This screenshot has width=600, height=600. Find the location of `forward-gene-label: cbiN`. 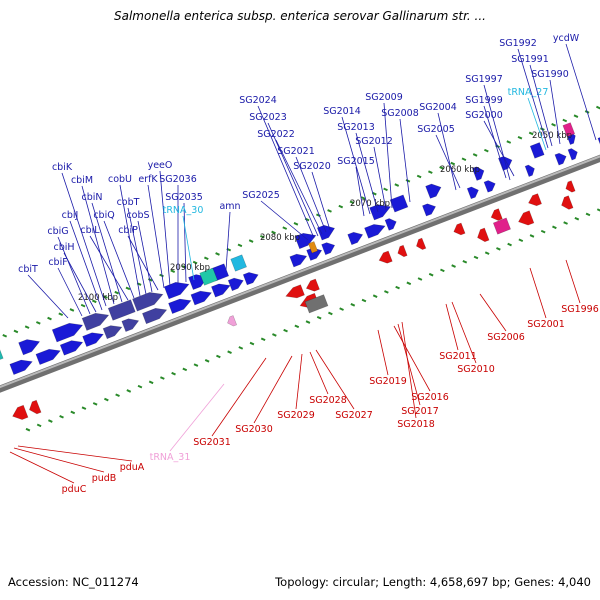

forward-gene-label: cbiN is located at coordinates (92, 197).